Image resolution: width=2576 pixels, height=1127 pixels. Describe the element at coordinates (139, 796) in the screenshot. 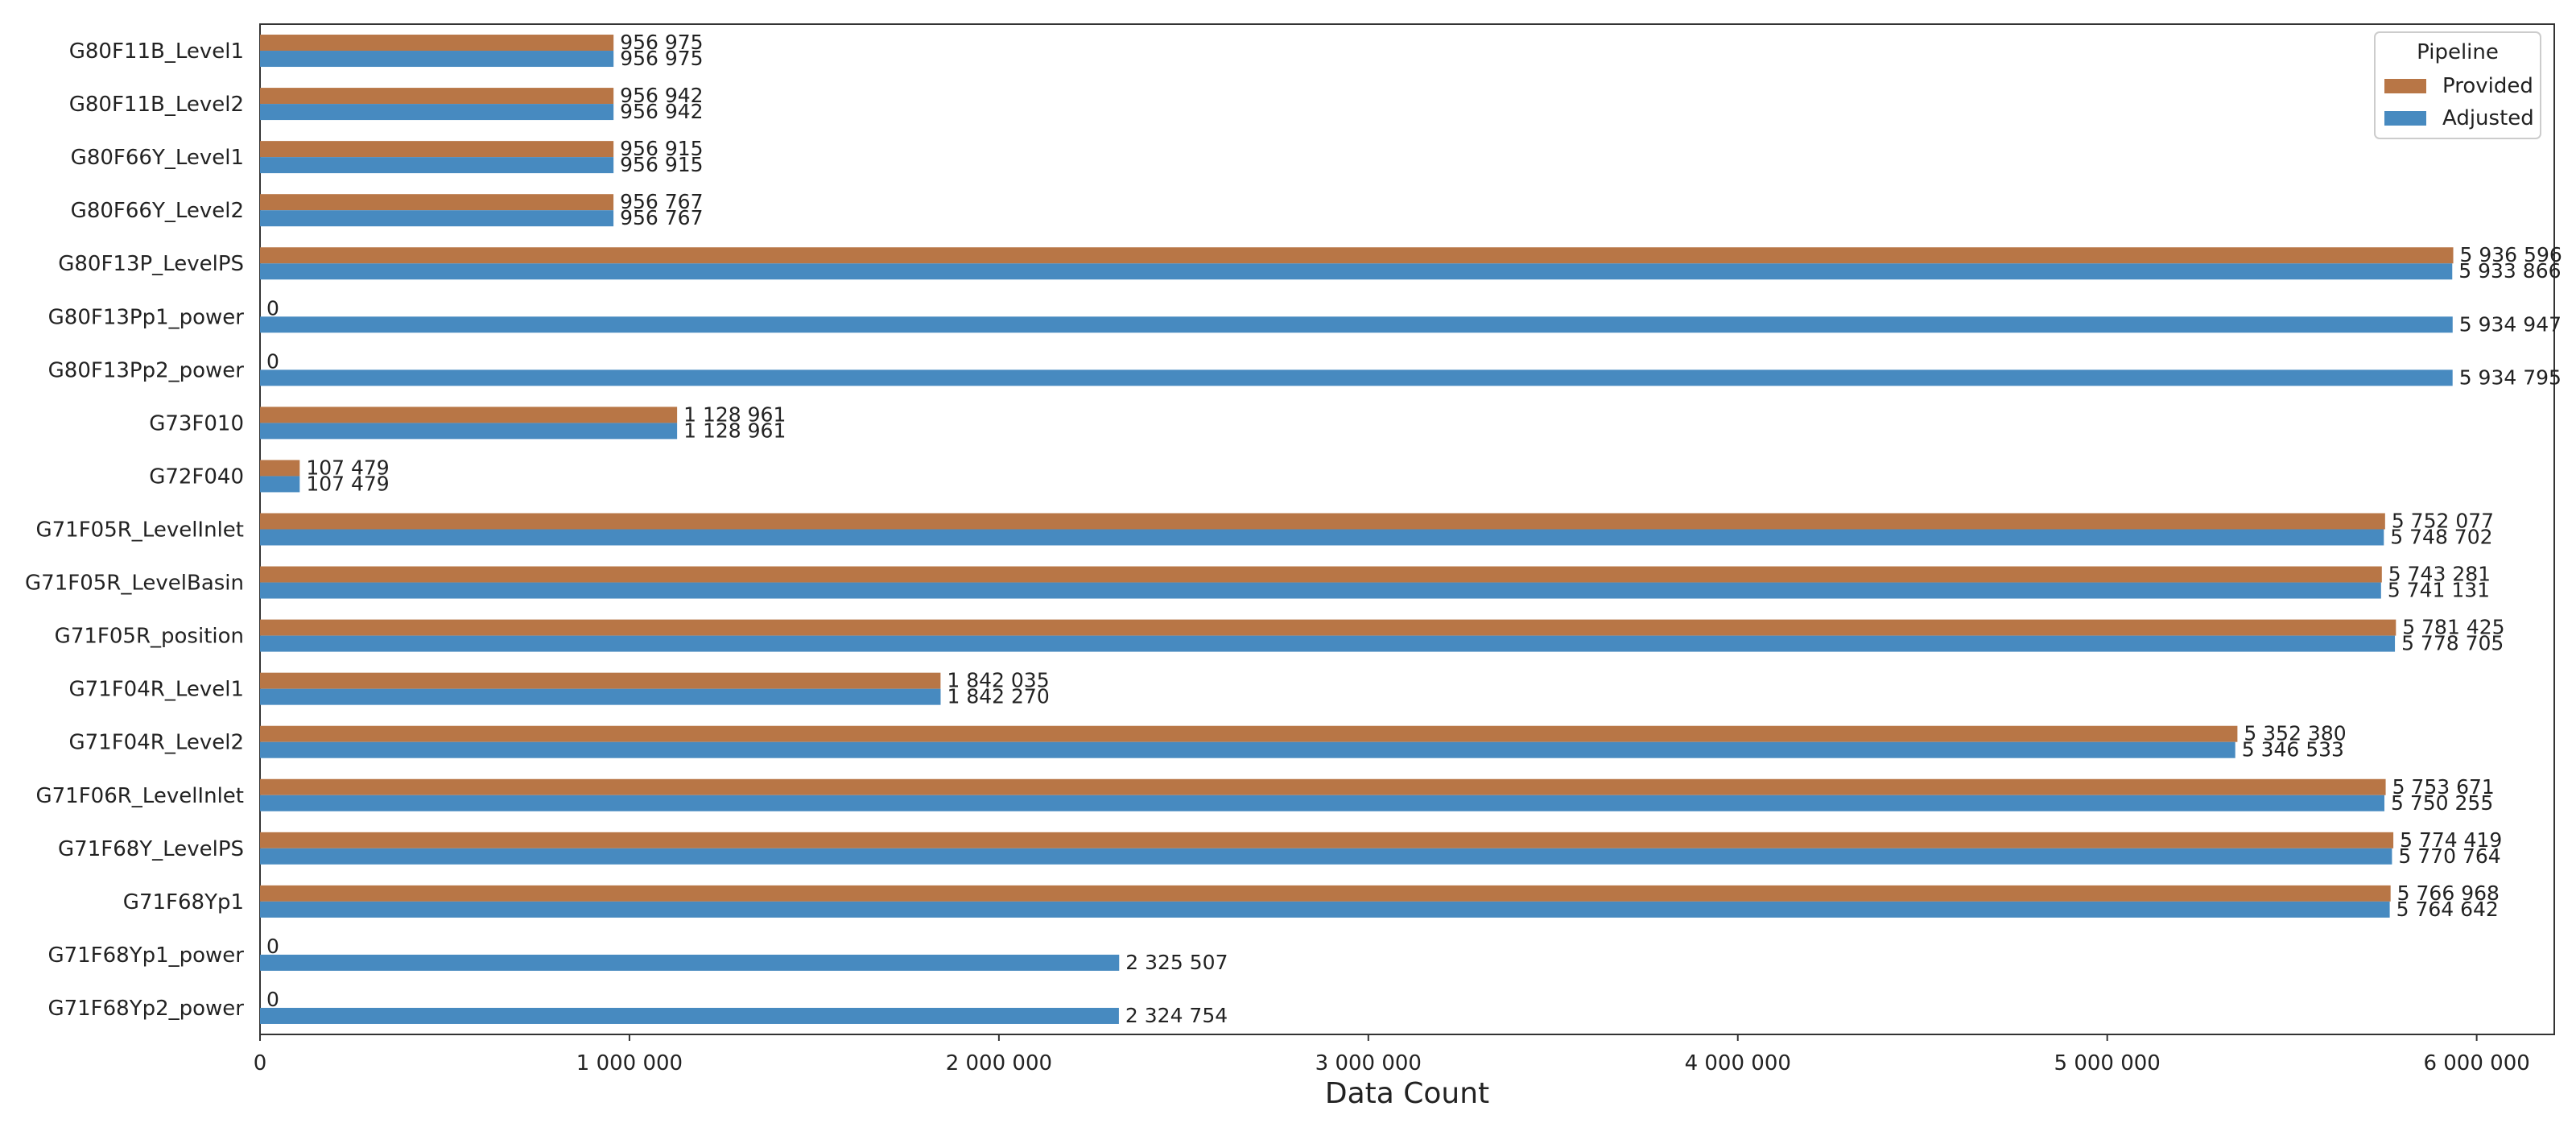

I see `category-label: G71F06R_LevelInlet` at that location.